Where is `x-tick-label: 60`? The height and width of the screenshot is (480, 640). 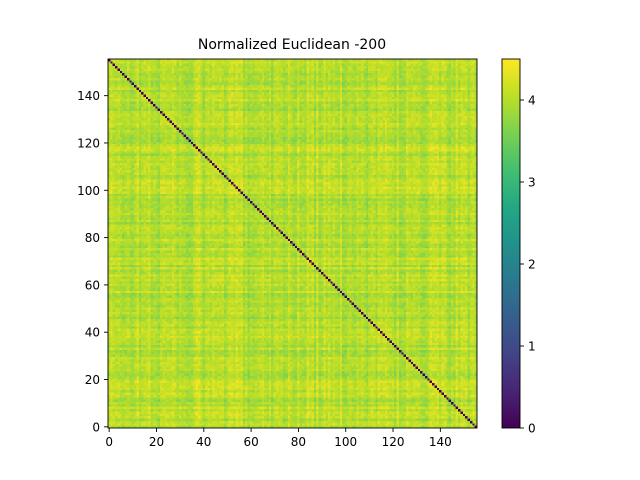
x-tick-label: 60 is located at coordinates (250, 442).